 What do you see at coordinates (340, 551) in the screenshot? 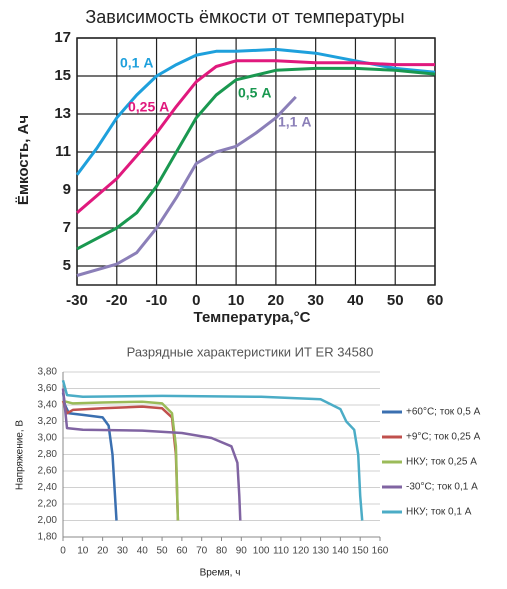
I see `x-tick-label: 140` at bounding box center [340, 551].